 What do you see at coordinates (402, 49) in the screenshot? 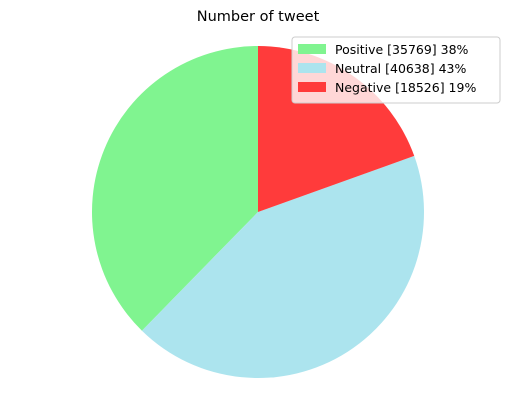
I see `legend-label-positive: Positive [35769] 38%` at bounding box center [402, 49].